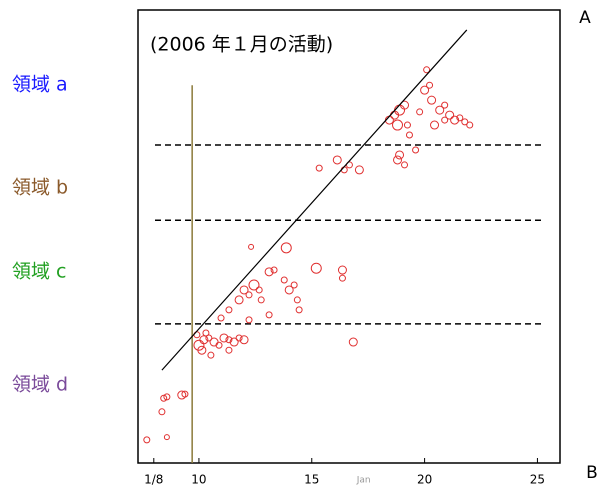 This screenshot has height=493, width=611. What do you see at coordinates (241, 45) in the screenshot?
I see `chart-title: (2006 年１月の活動)` at bounding box center [241, 45].